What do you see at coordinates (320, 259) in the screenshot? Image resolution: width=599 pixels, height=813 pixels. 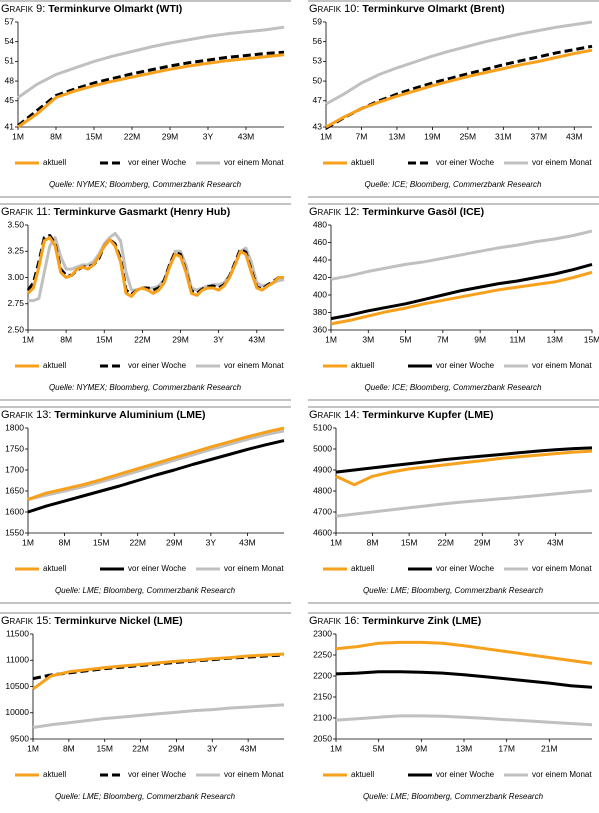 I see `y-tick-label: 440` at bounding box center [320, 259].